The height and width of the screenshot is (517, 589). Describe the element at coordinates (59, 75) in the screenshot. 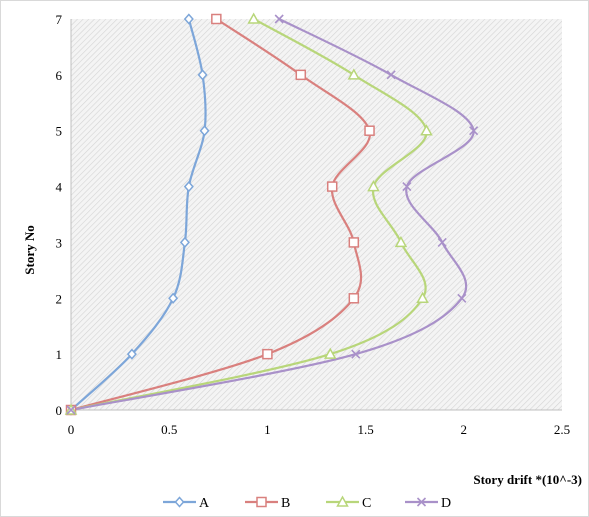

I see `y-tick-label: 6` at that location.